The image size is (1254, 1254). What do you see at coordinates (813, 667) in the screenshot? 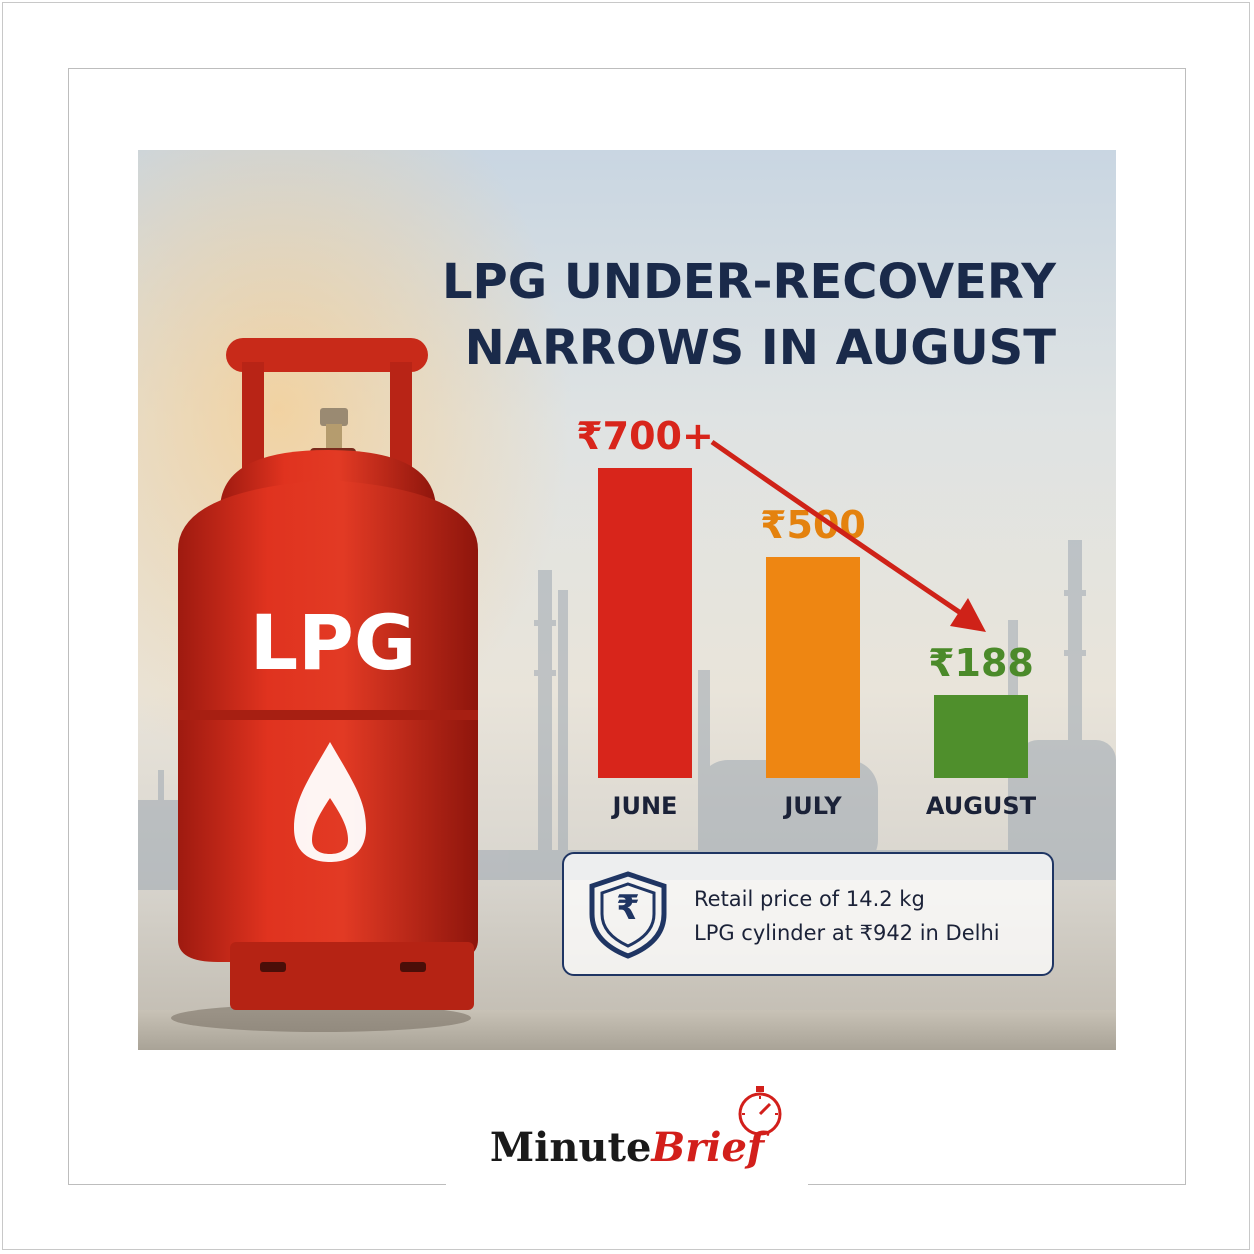
I see `bar-july` at bounding box center [813, 667].